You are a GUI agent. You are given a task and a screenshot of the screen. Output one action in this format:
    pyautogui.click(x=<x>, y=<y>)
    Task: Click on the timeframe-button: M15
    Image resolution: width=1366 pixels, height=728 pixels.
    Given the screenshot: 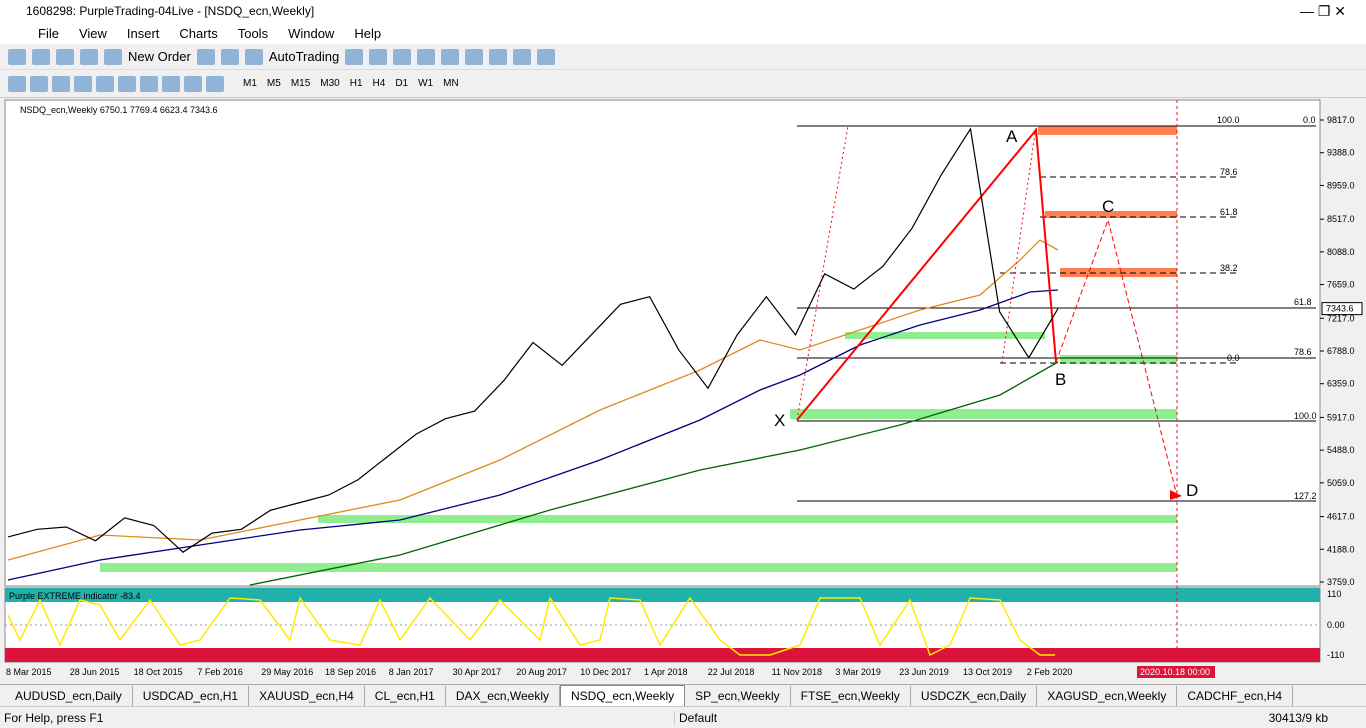 What is the action you would take?
    pyautogui.click(x=300, y=83)
    